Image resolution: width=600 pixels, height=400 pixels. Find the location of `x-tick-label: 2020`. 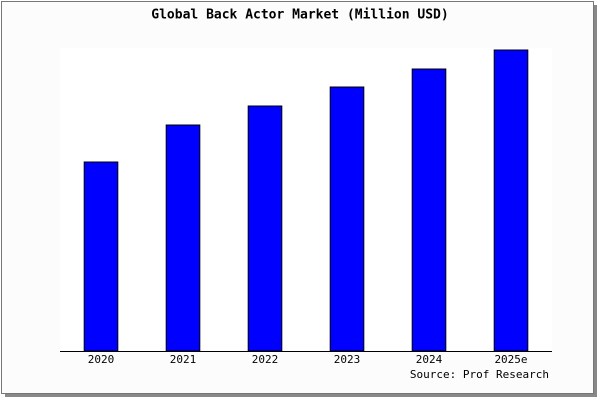

x-tick-label: 2020 is located at coordinates (101, 359).